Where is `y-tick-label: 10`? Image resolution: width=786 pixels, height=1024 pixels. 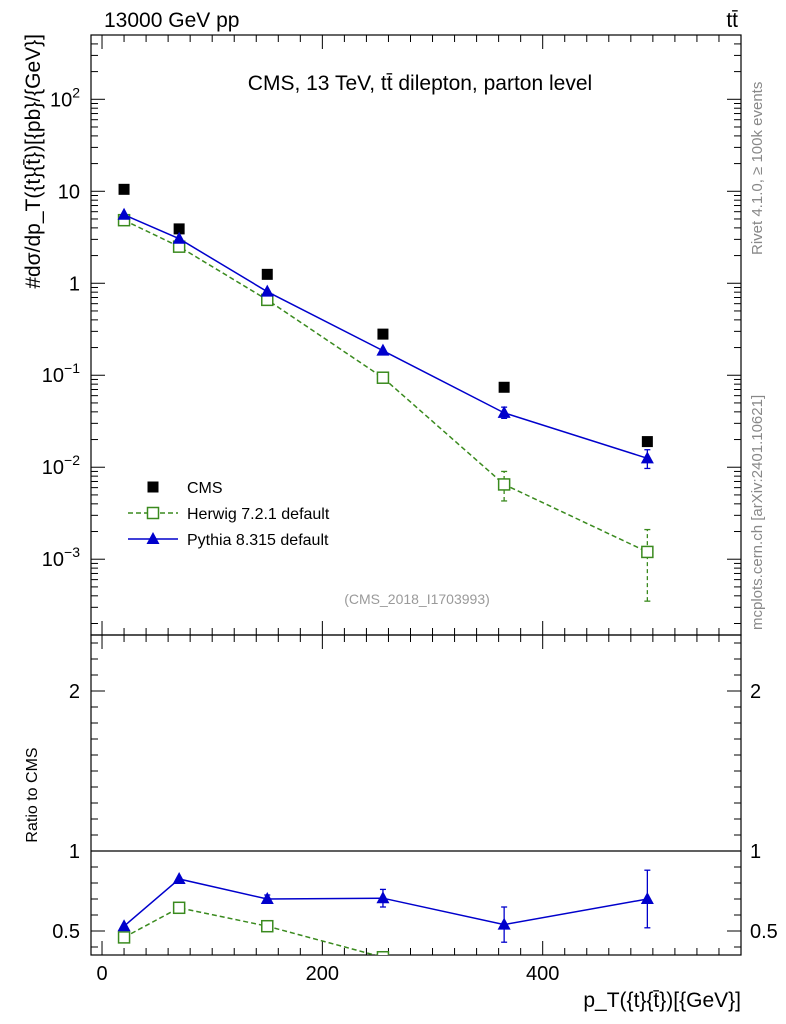 y-tick-label: 10 is located at coordinates (69, 192).